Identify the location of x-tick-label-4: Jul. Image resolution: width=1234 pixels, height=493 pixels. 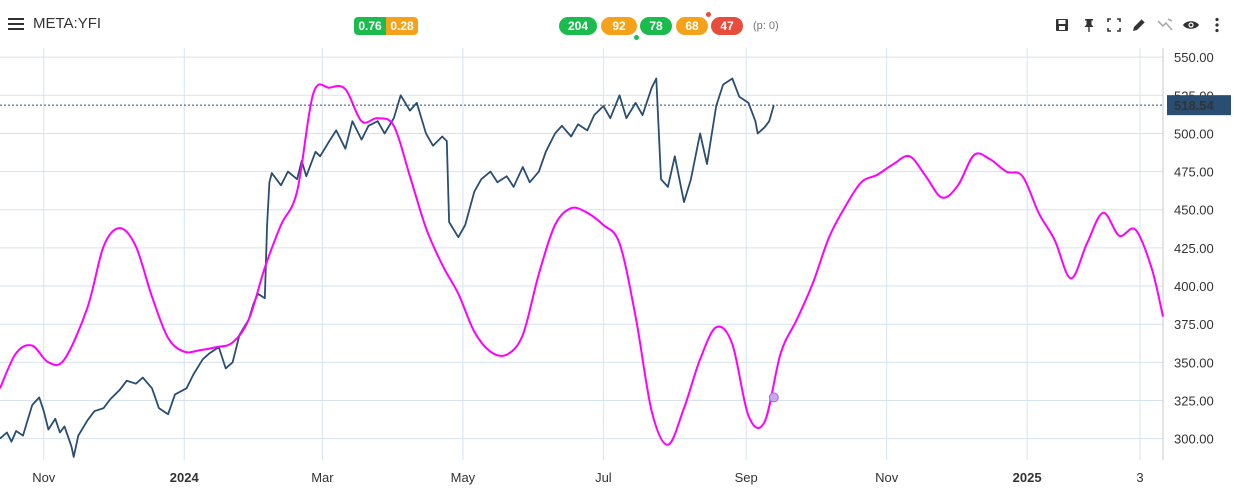
(603, 477).